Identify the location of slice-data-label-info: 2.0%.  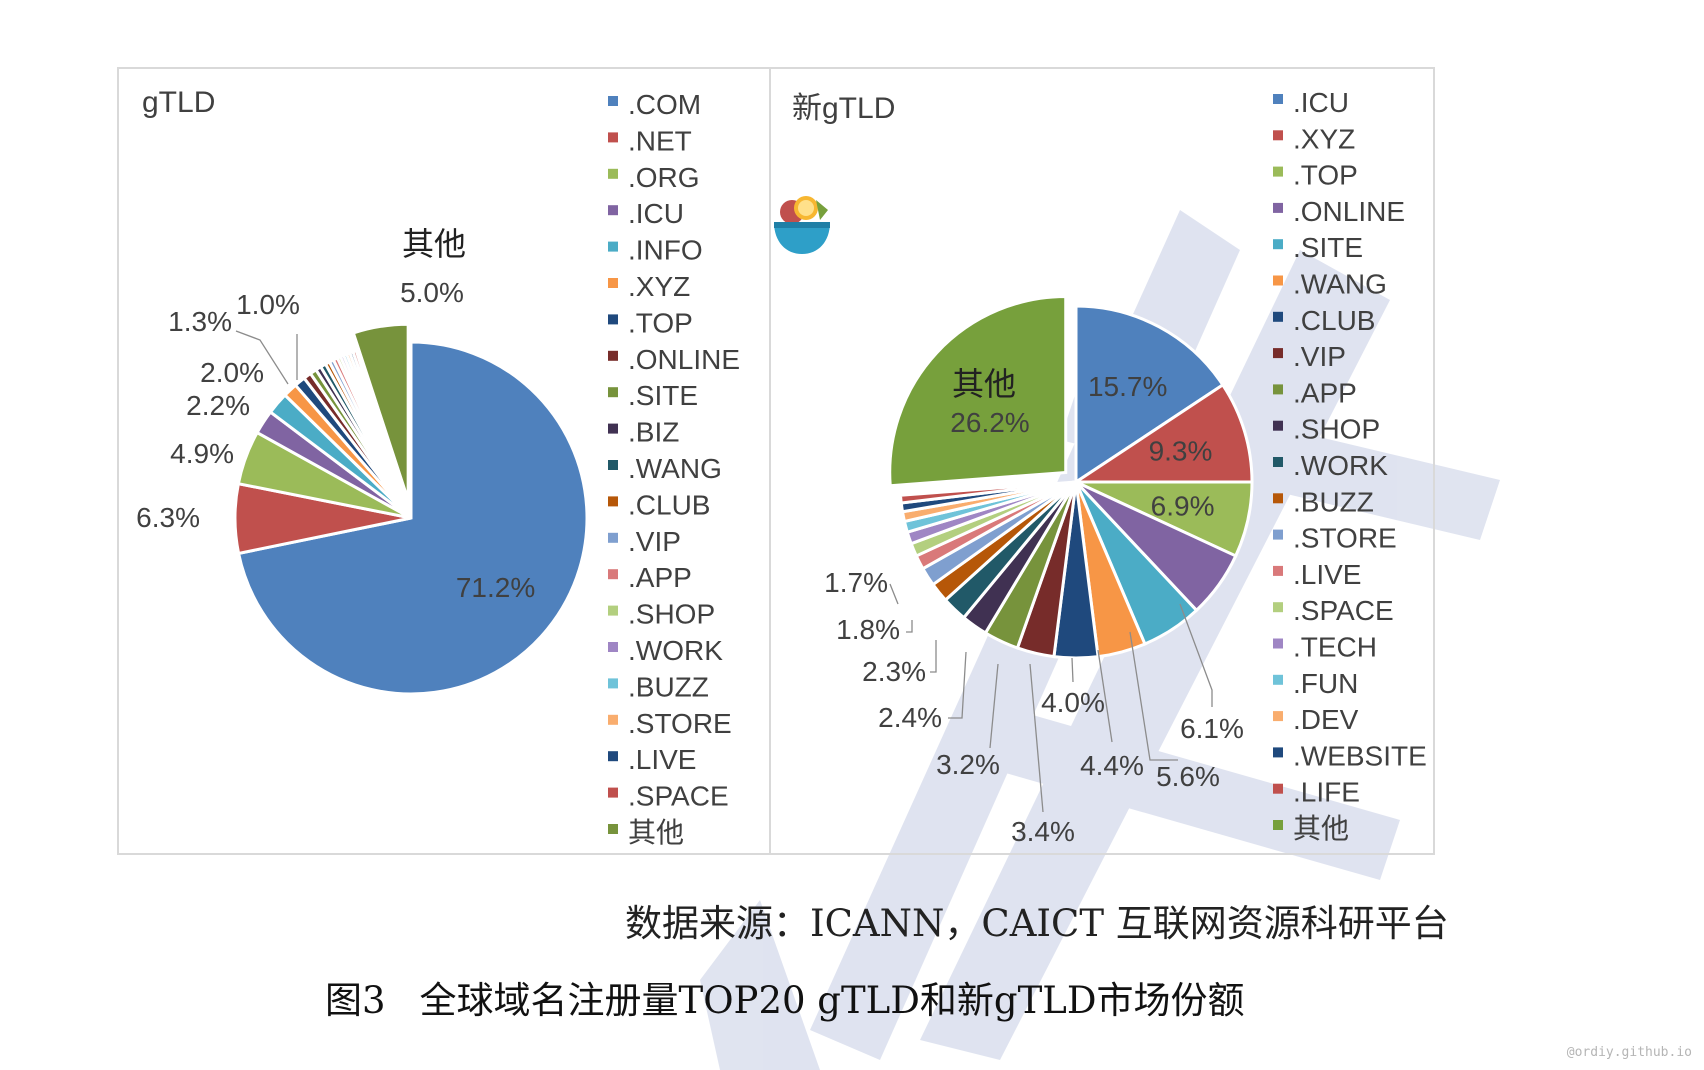
(232, 372).